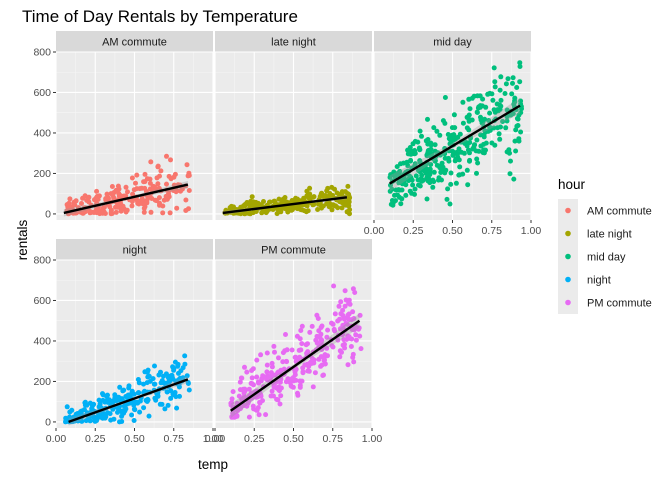 The height and width of the screenshot is (480, 672). I want to click on y-axis-title: rentals, so click(22, 239).